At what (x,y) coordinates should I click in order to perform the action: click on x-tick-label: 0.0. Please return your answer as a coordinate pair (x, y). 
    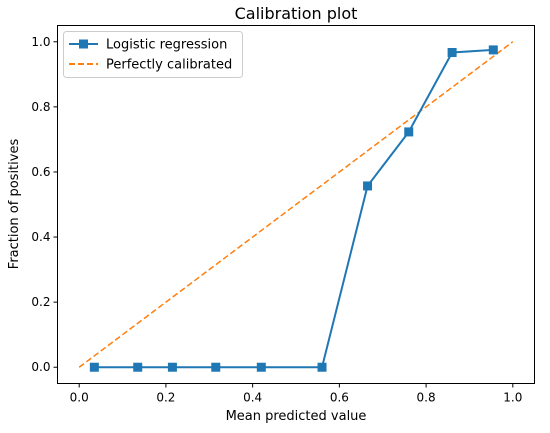
    Looking at the image, I should click on (79, 398).